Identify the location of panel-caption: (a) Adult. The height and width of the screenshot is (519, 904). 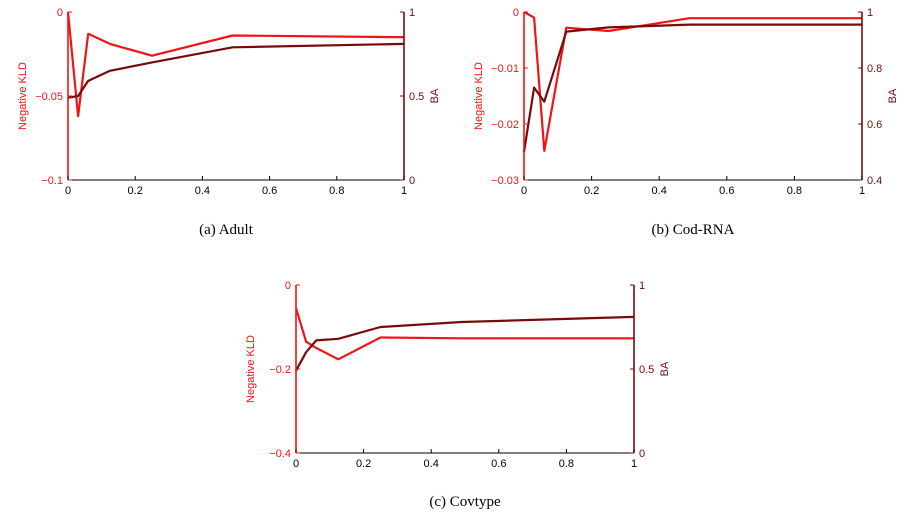
(226, 230).